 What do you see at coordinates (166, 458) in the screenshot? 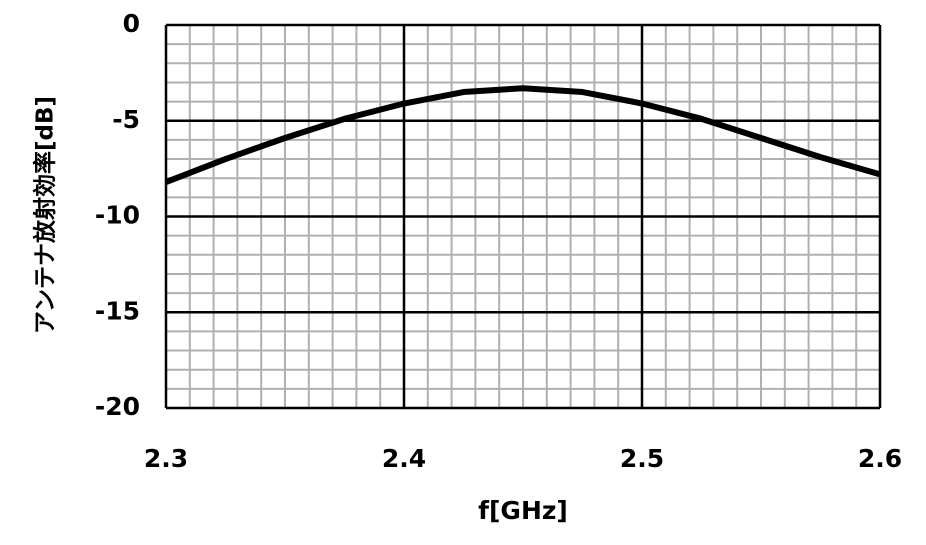
I see `x-tick-label: 2.3` at bounding box center [166, 458].